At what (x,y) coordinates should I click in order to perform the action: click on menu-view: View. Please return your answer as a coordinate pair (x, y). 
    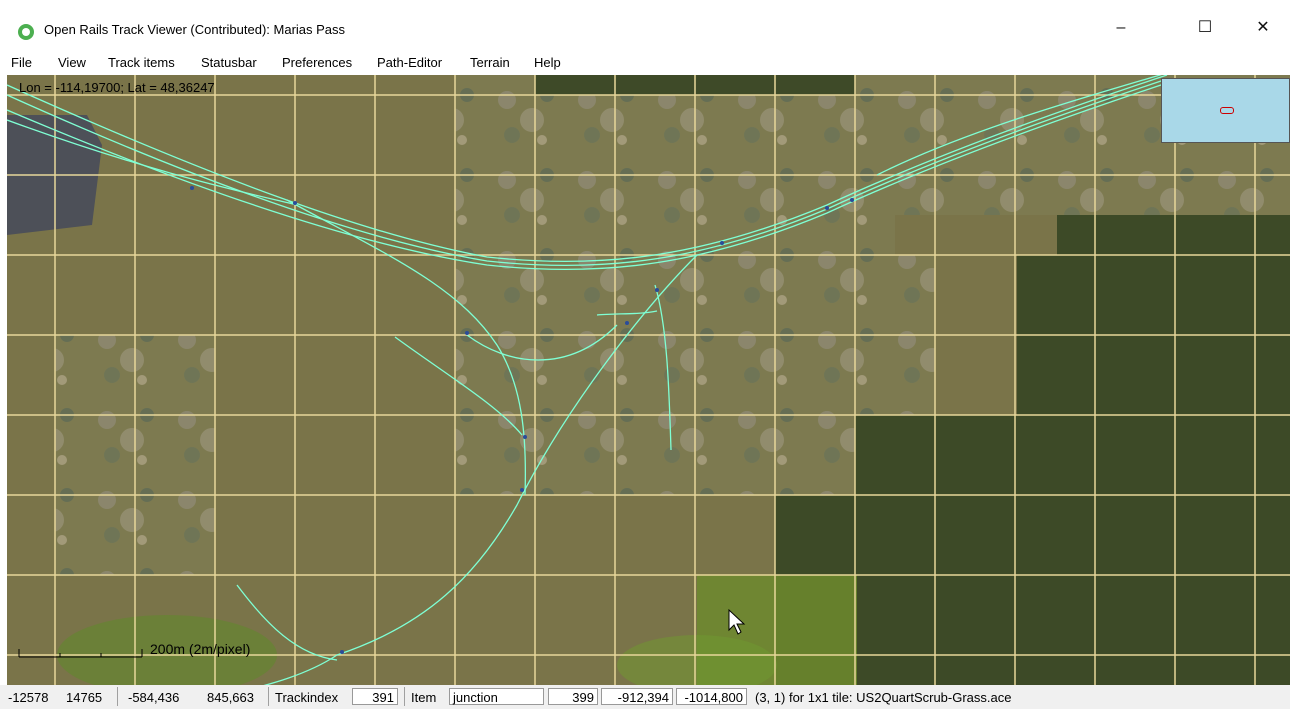
    Looking at the image, I should click on (72, 62).